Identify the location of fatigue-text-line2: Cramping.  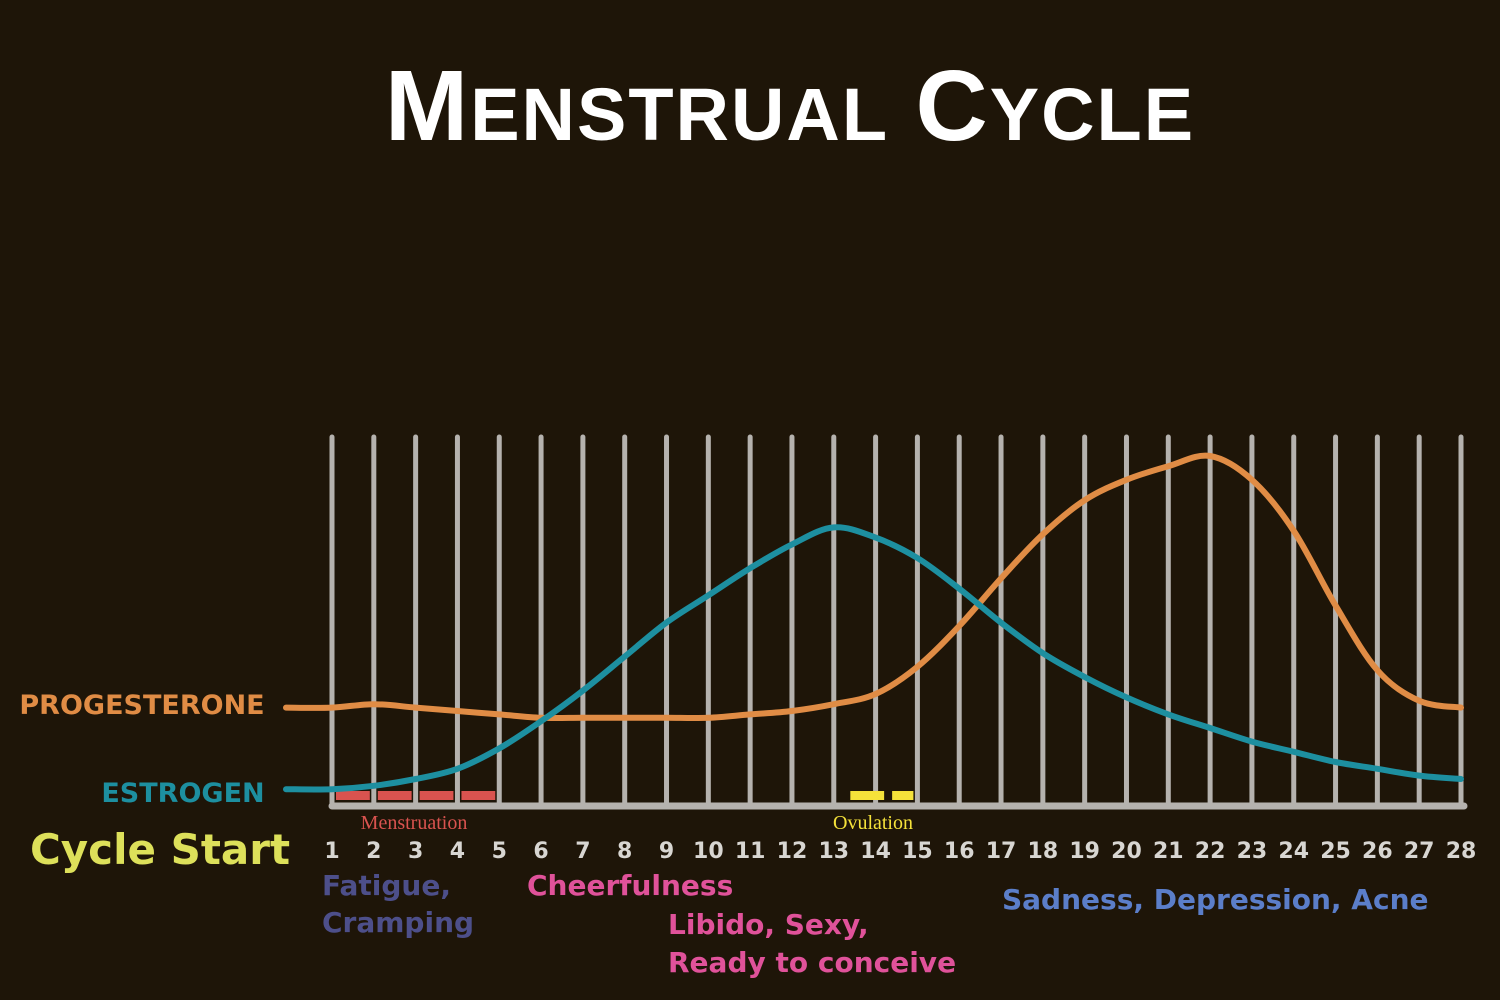
(398, 922).